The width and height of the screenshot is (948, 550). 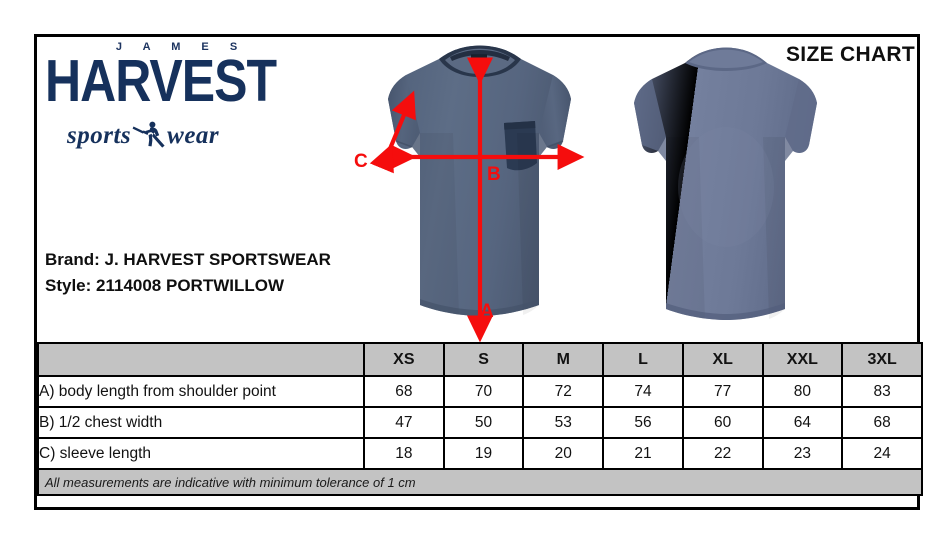 What do you see at coordinates (563, 422) in the screenshot?
I see `cell-chest-width-m: 53` at bounding box center [563, 422].